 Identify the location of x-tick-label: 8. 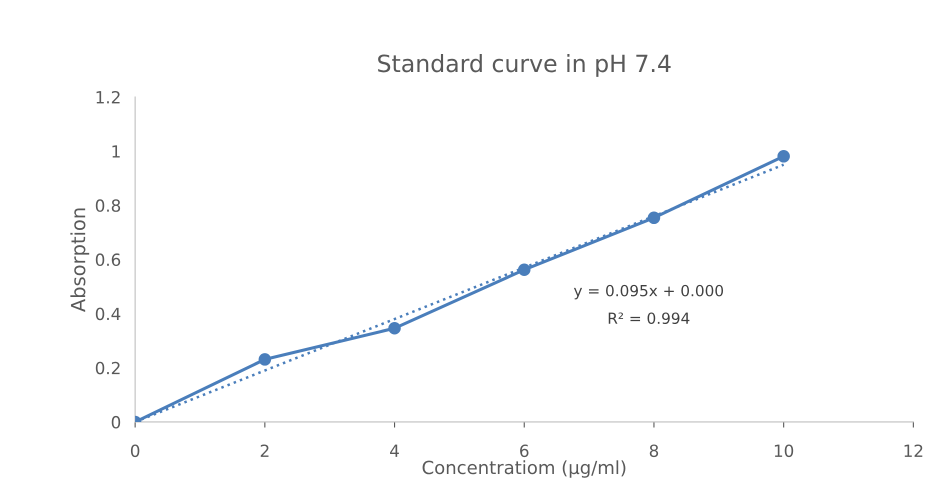
(654, 451).